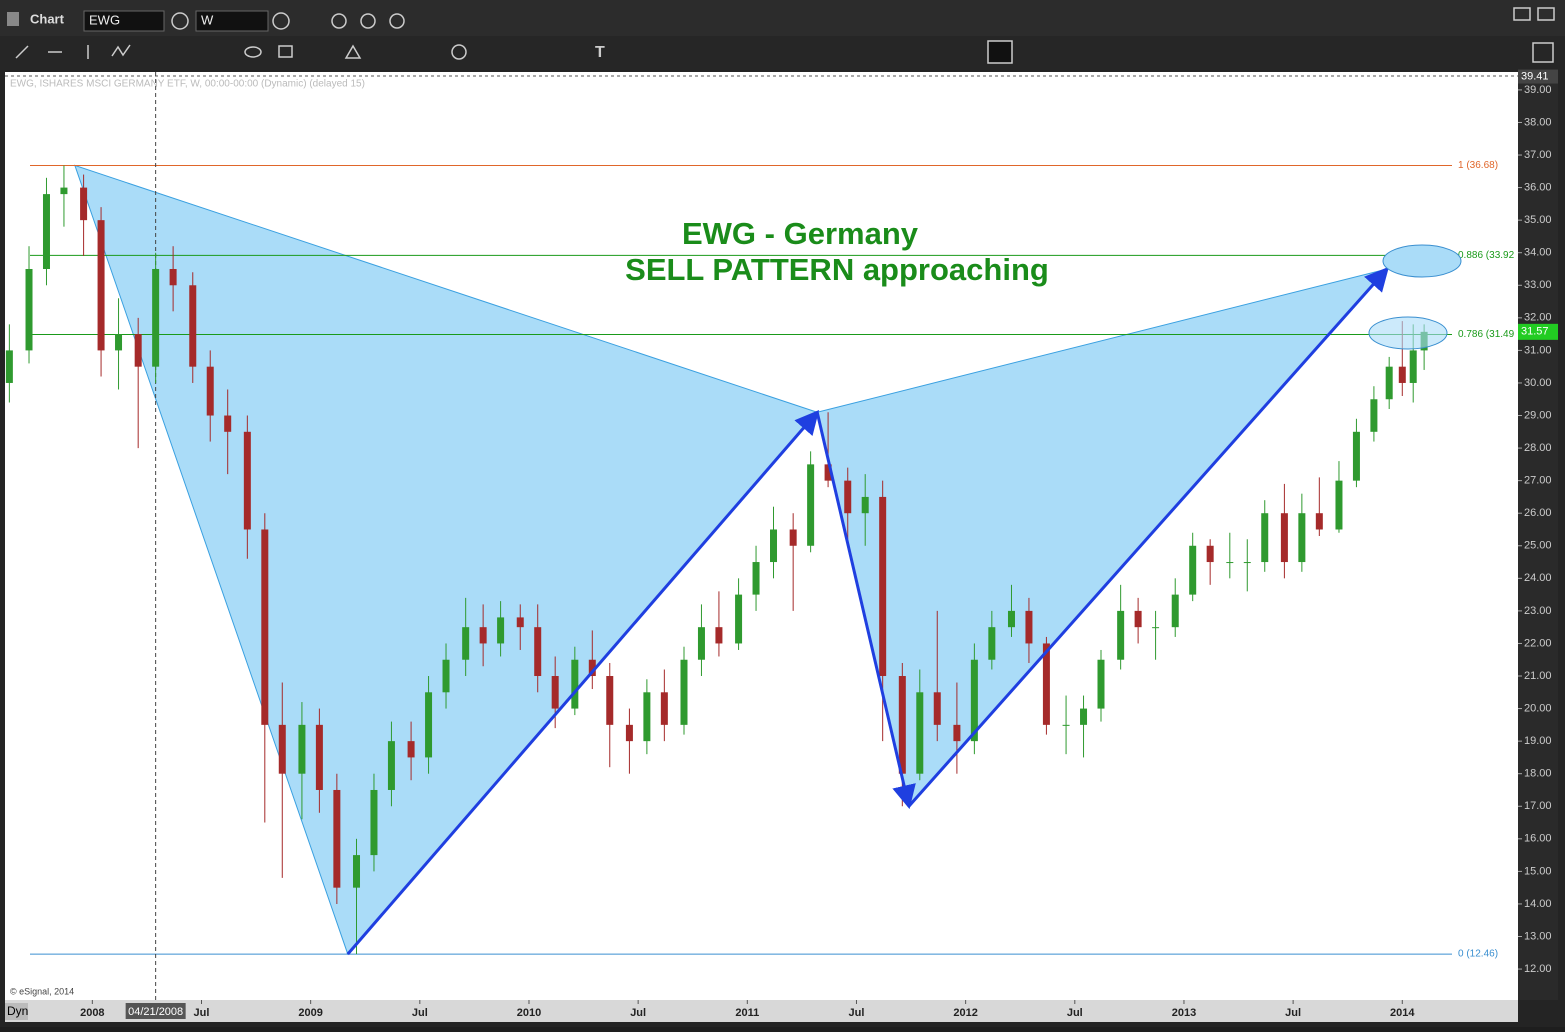 Image resolution: width=1565 pixels, height=1032 pixels. Describe the element at coordinates (1538, 806) in the screenshot. I see `y-tick-label: 17.00` at that location.